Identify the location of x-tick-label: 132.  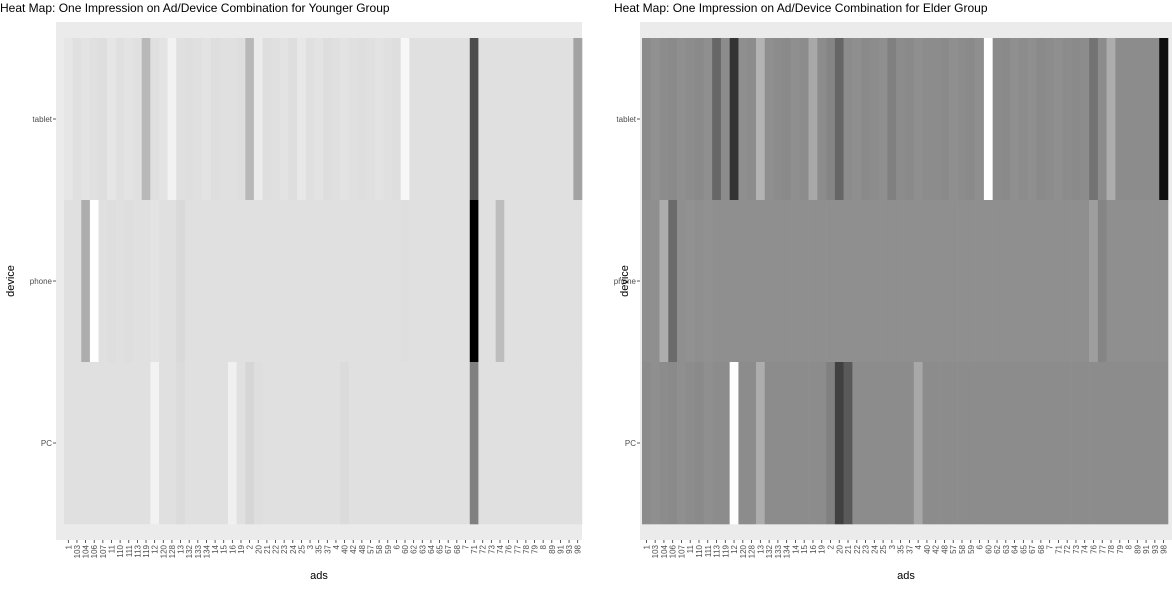
(189, 551).